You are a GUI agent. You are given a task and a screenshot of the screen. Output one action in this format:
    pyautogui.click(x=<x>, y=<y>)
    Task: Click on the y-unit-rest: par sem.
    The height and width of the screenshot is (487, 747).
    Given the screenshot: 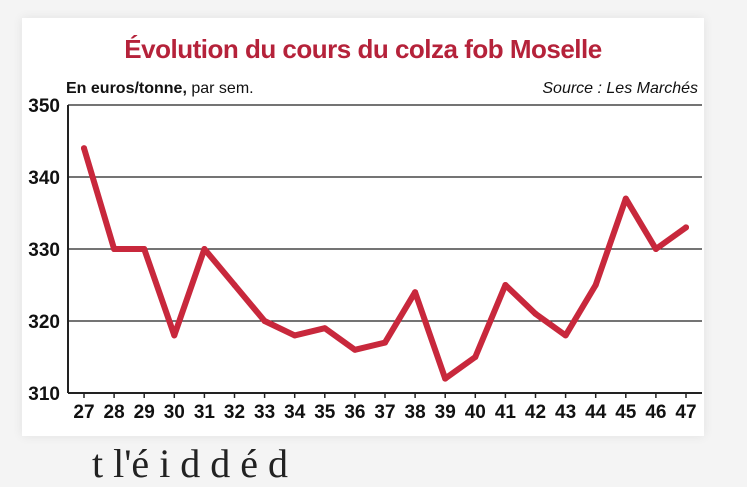 What is the action you would take?
    pyautogui.click(x=220, y=88)
    